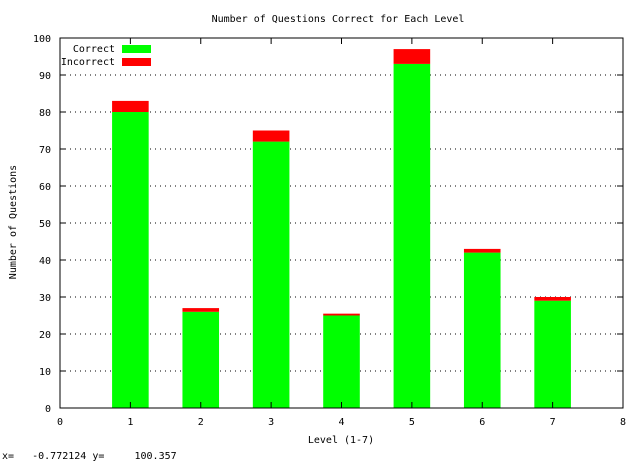 Image resolution: width=640 pixels, height=463 pixels. What do you see at coordinates (45, 187) in the screenshot?
I see `y-tick-label: 60` at bounding box center [45, 187].